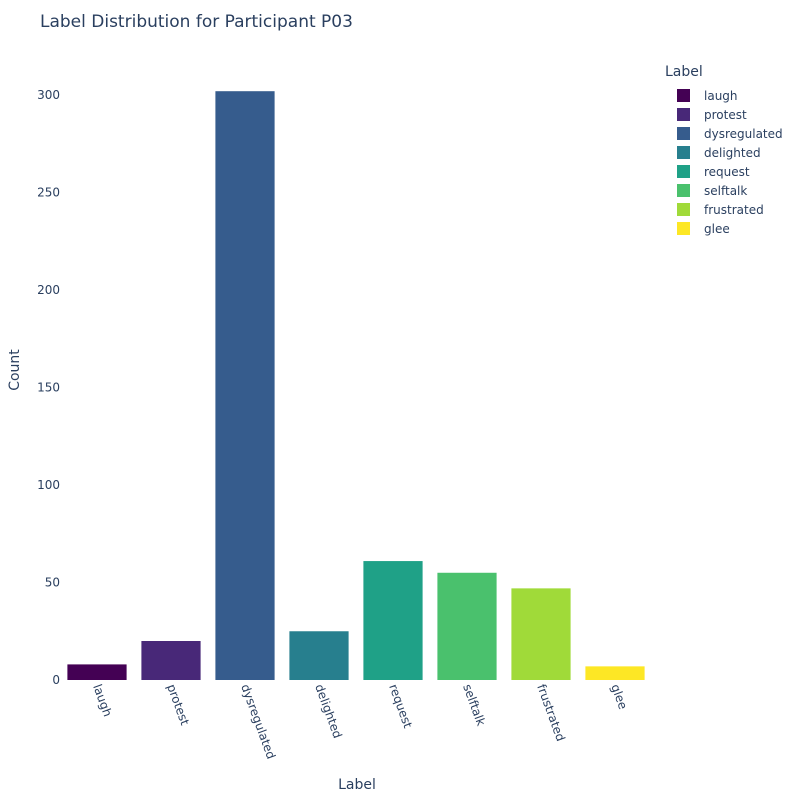  What do you see at coordinates (48, 485) in the screenshot?
I see `y-tick-label: 100` at bounding box center [48, 485].